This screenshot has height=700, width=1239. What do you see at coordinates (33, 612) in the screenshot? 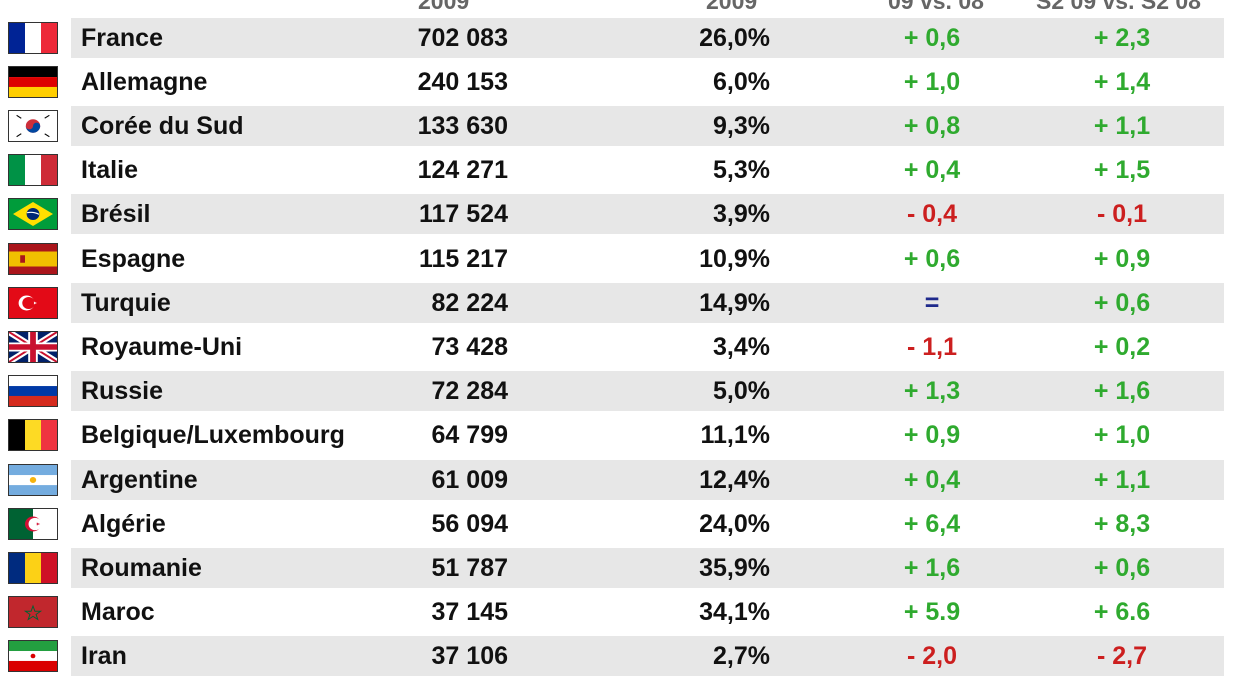
I see `morocco-flag-icon` at bounding box center [33, 612].